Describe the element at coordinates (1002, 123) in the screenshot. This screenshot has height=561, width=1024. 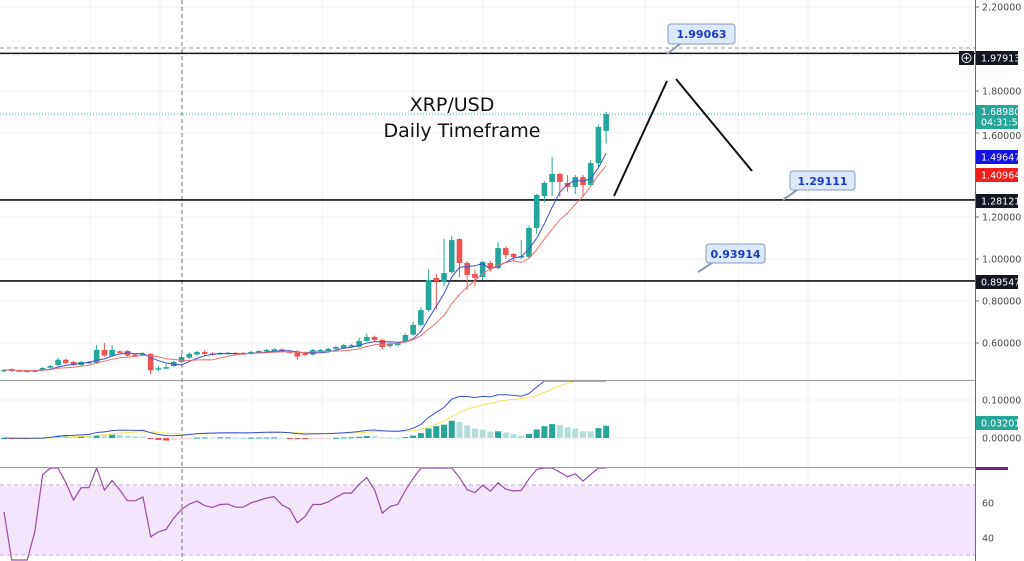
I see `bar-countdown: 04:31:50` at that location.